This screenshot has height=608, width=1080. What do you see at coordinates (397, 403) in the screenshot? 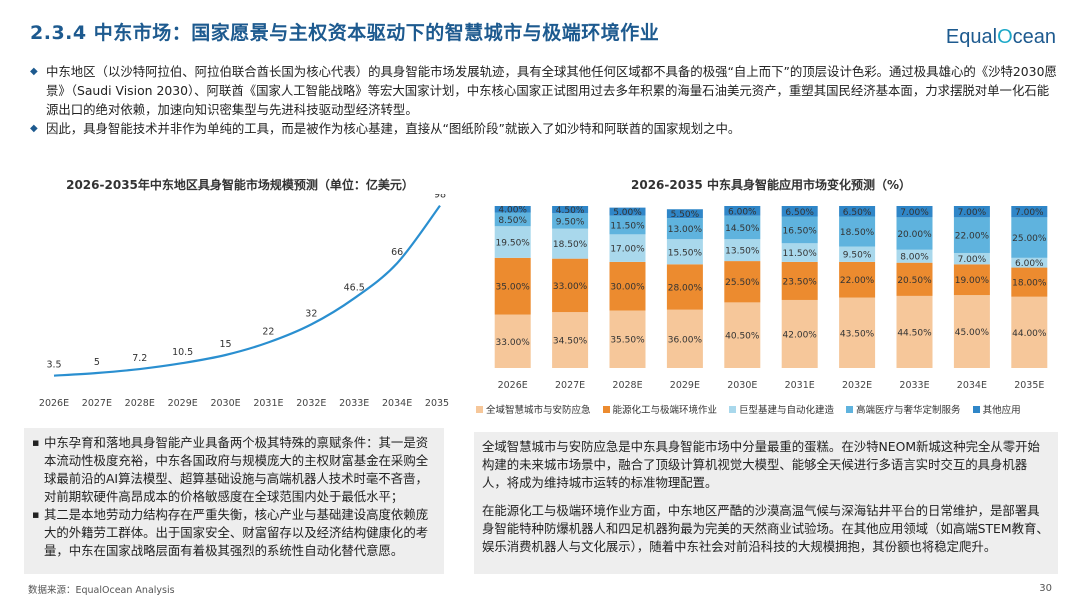
I see `x-tick-label: 2034E` at bounding box center [397, 403].